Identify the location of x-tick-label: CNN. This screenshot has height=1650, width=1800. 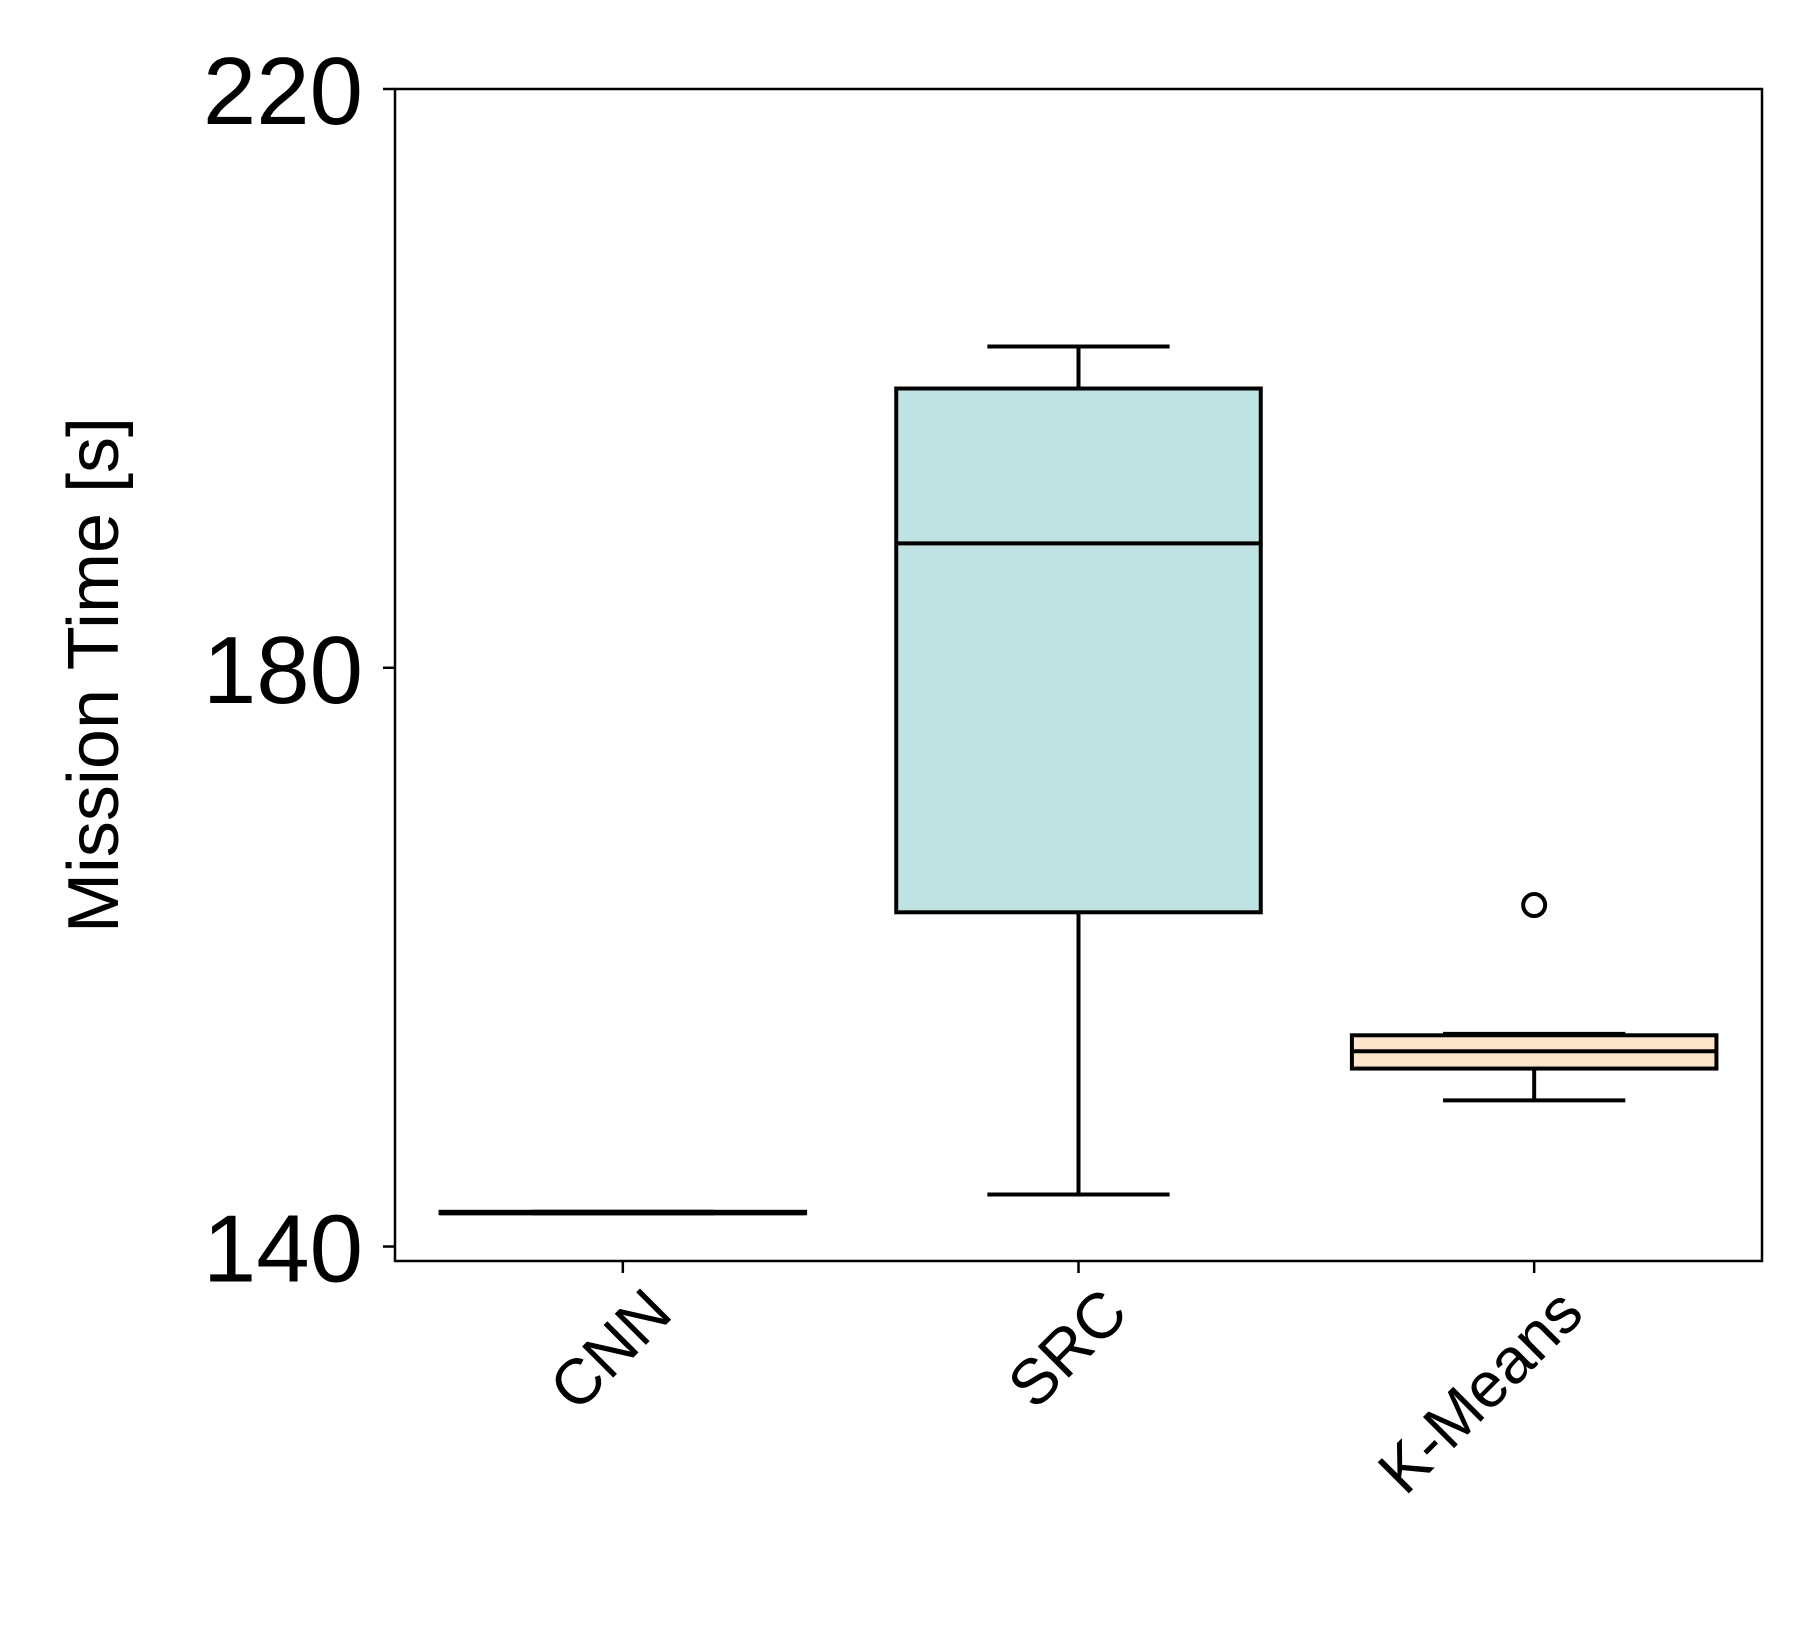
(610, 1349).